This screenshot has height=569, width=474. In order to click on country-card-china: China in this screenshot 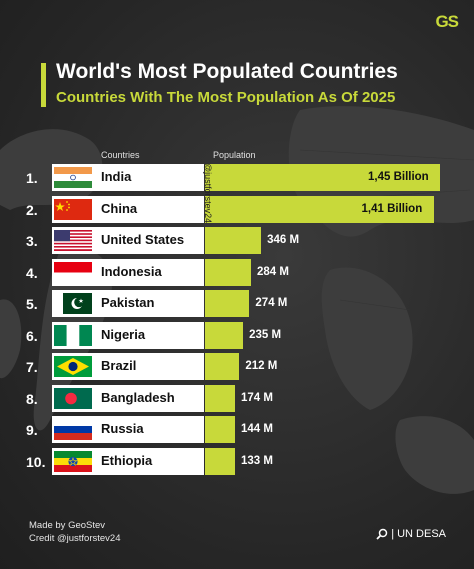, I will do `click(128, 209)`.